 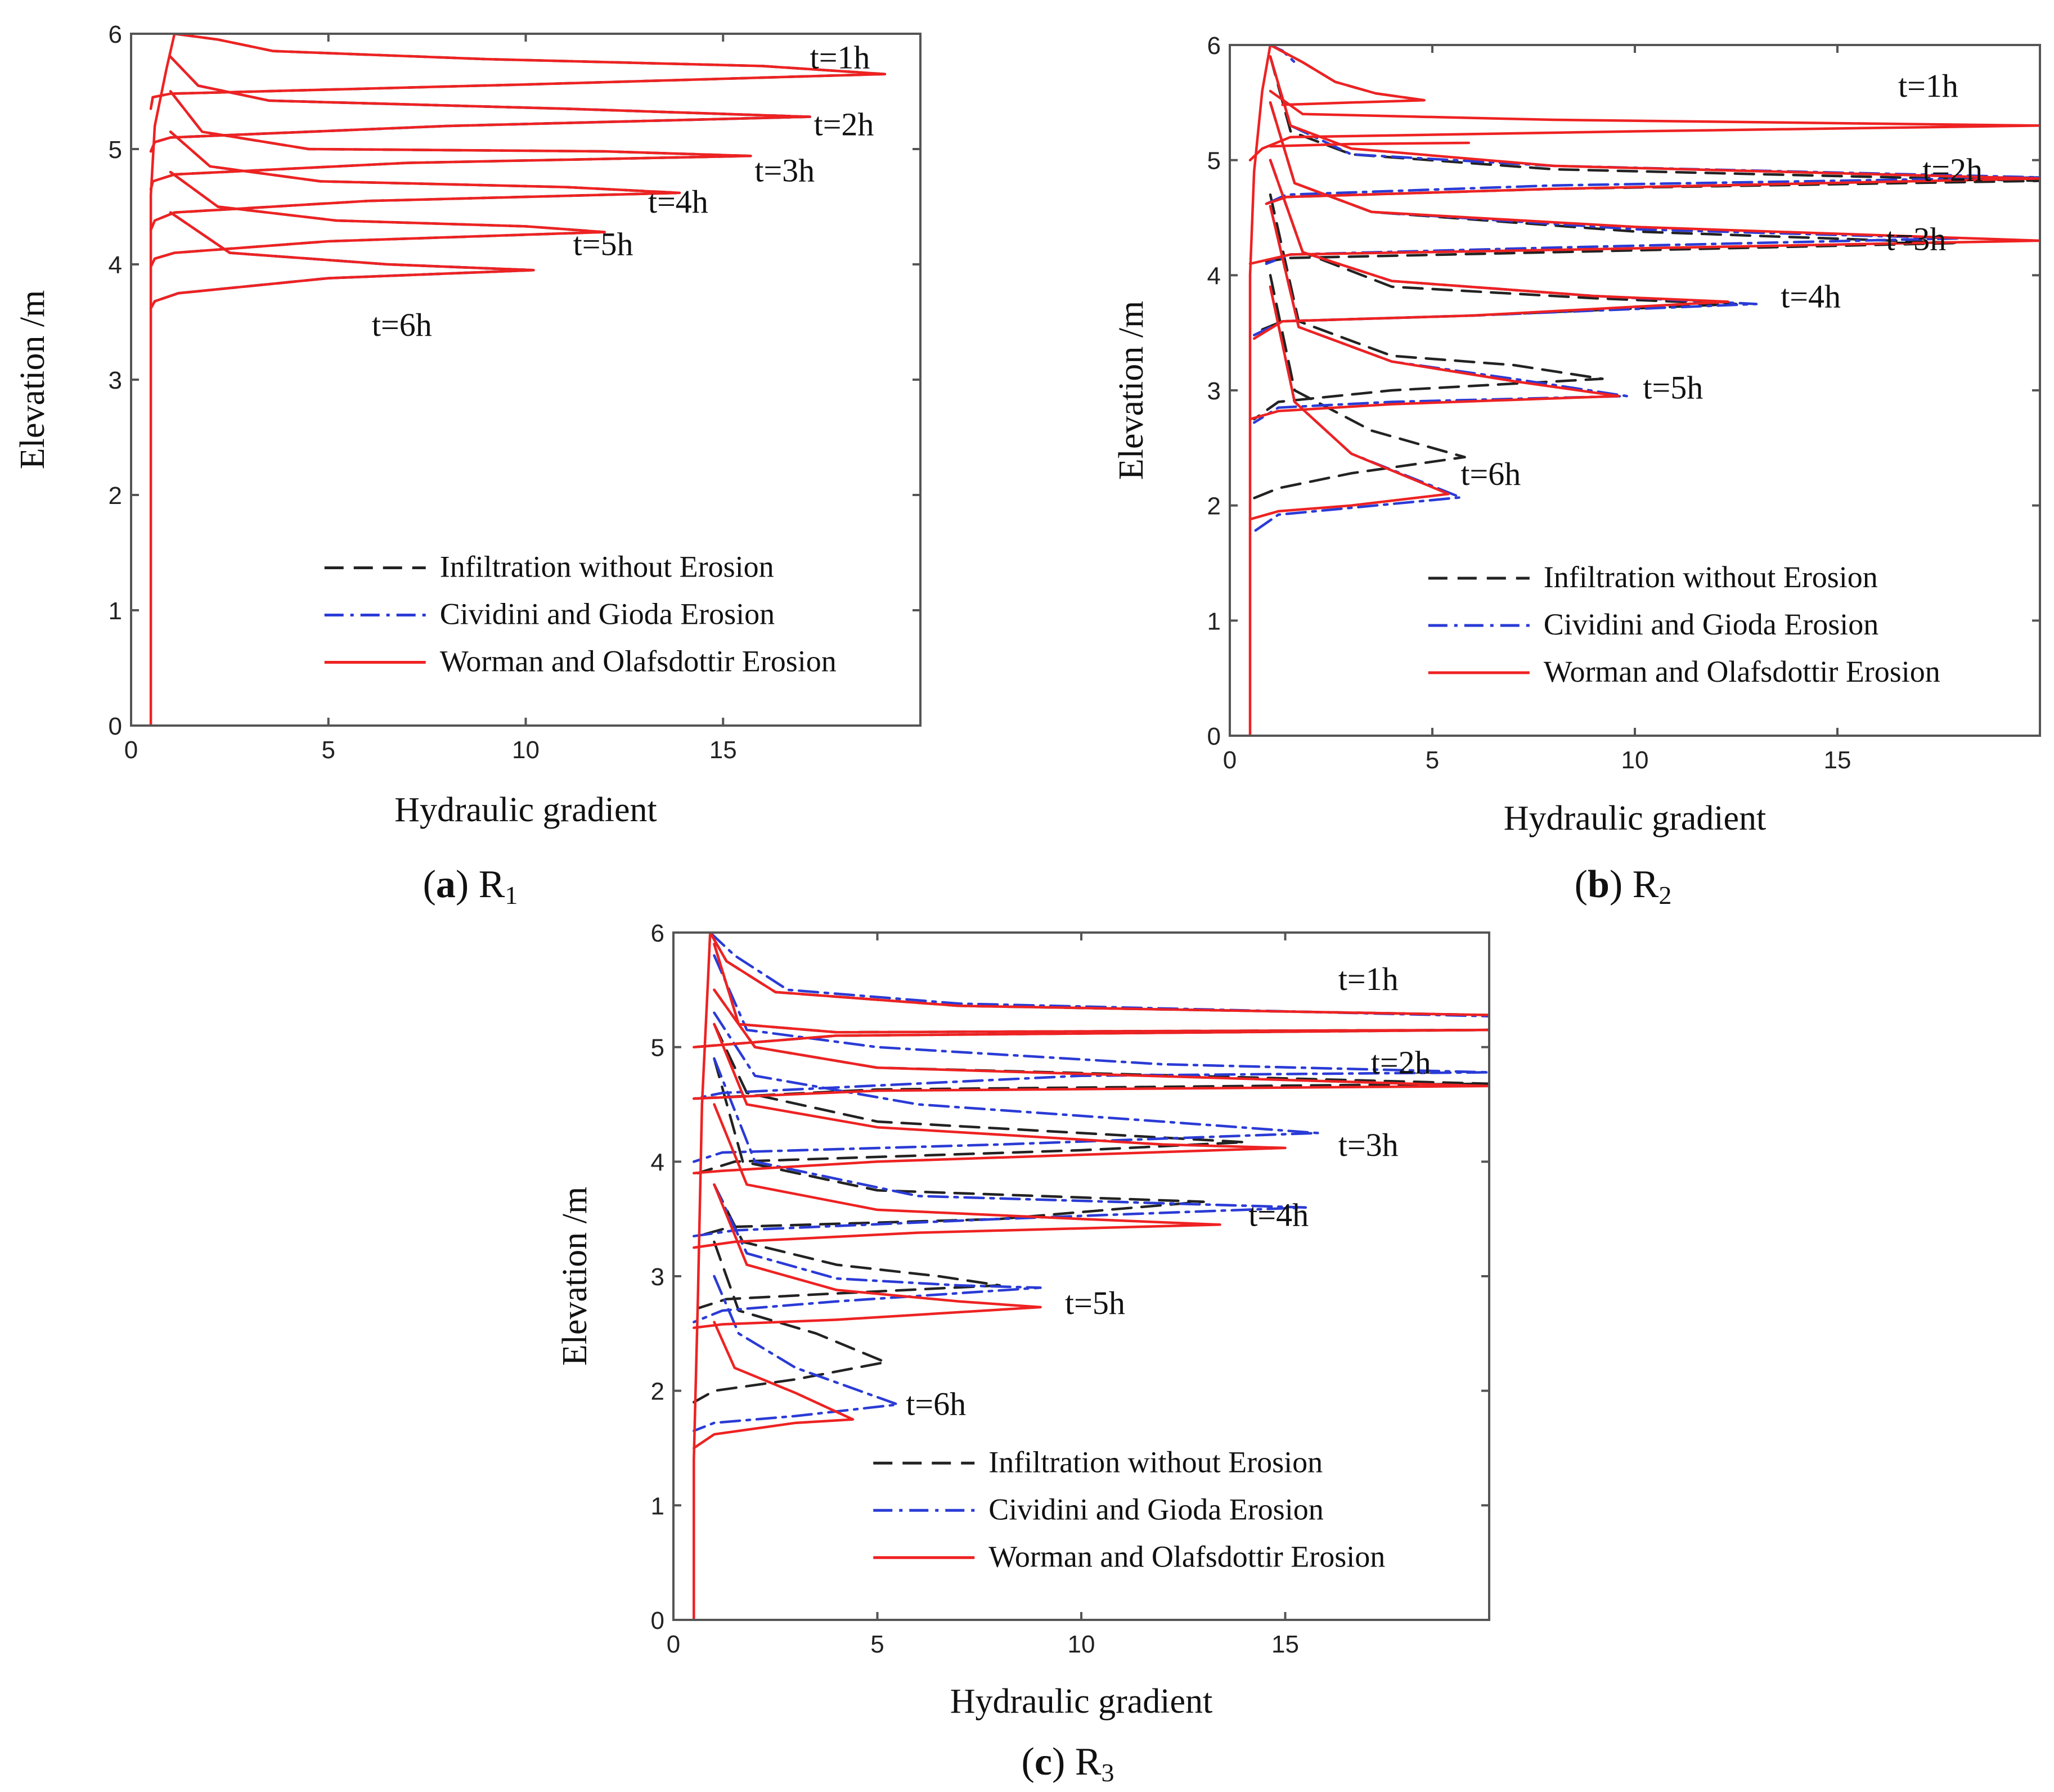 I want to click on panel-caption: (b) R2, so click(x=1623, y=886).